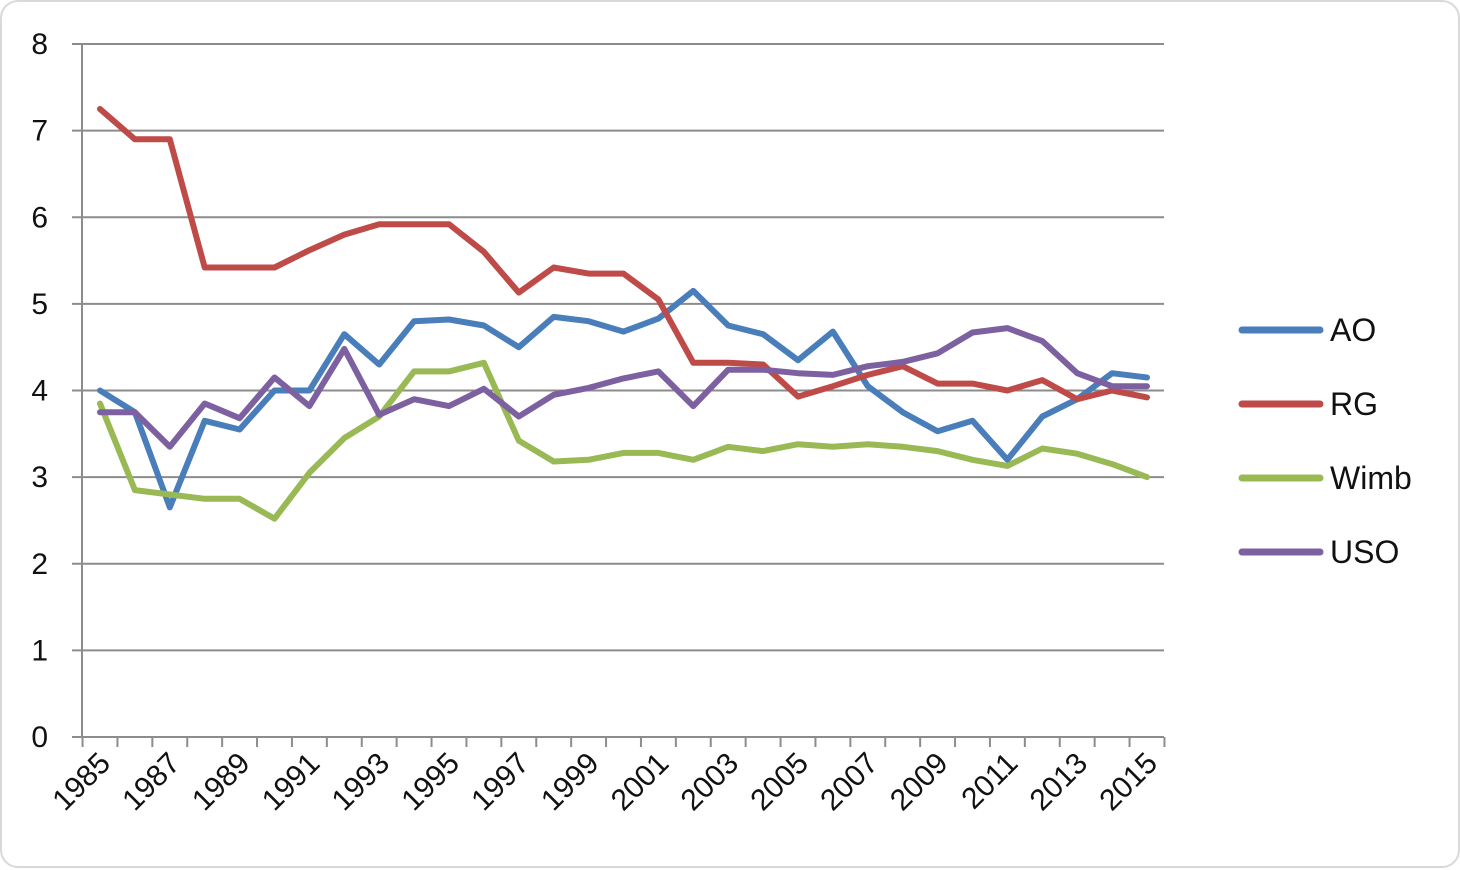 The height and width of the screenshot is (870, 1460). What do you see at coordinates (39, 44) in the screenshot?
I see `y-tick-label: 8` at bounding box center [39, 44].